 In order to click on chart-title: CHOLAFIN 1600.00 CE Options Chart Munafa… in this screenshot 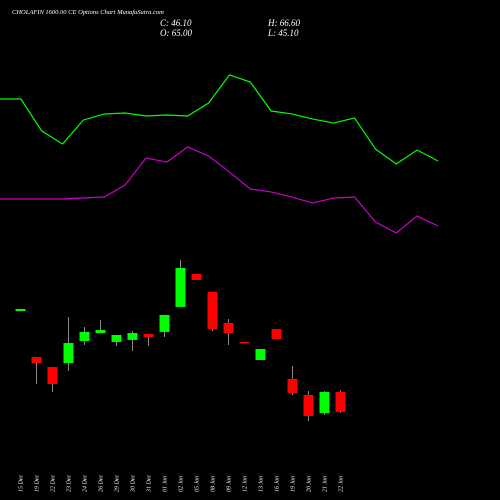, I will do `click(88, 12)`.